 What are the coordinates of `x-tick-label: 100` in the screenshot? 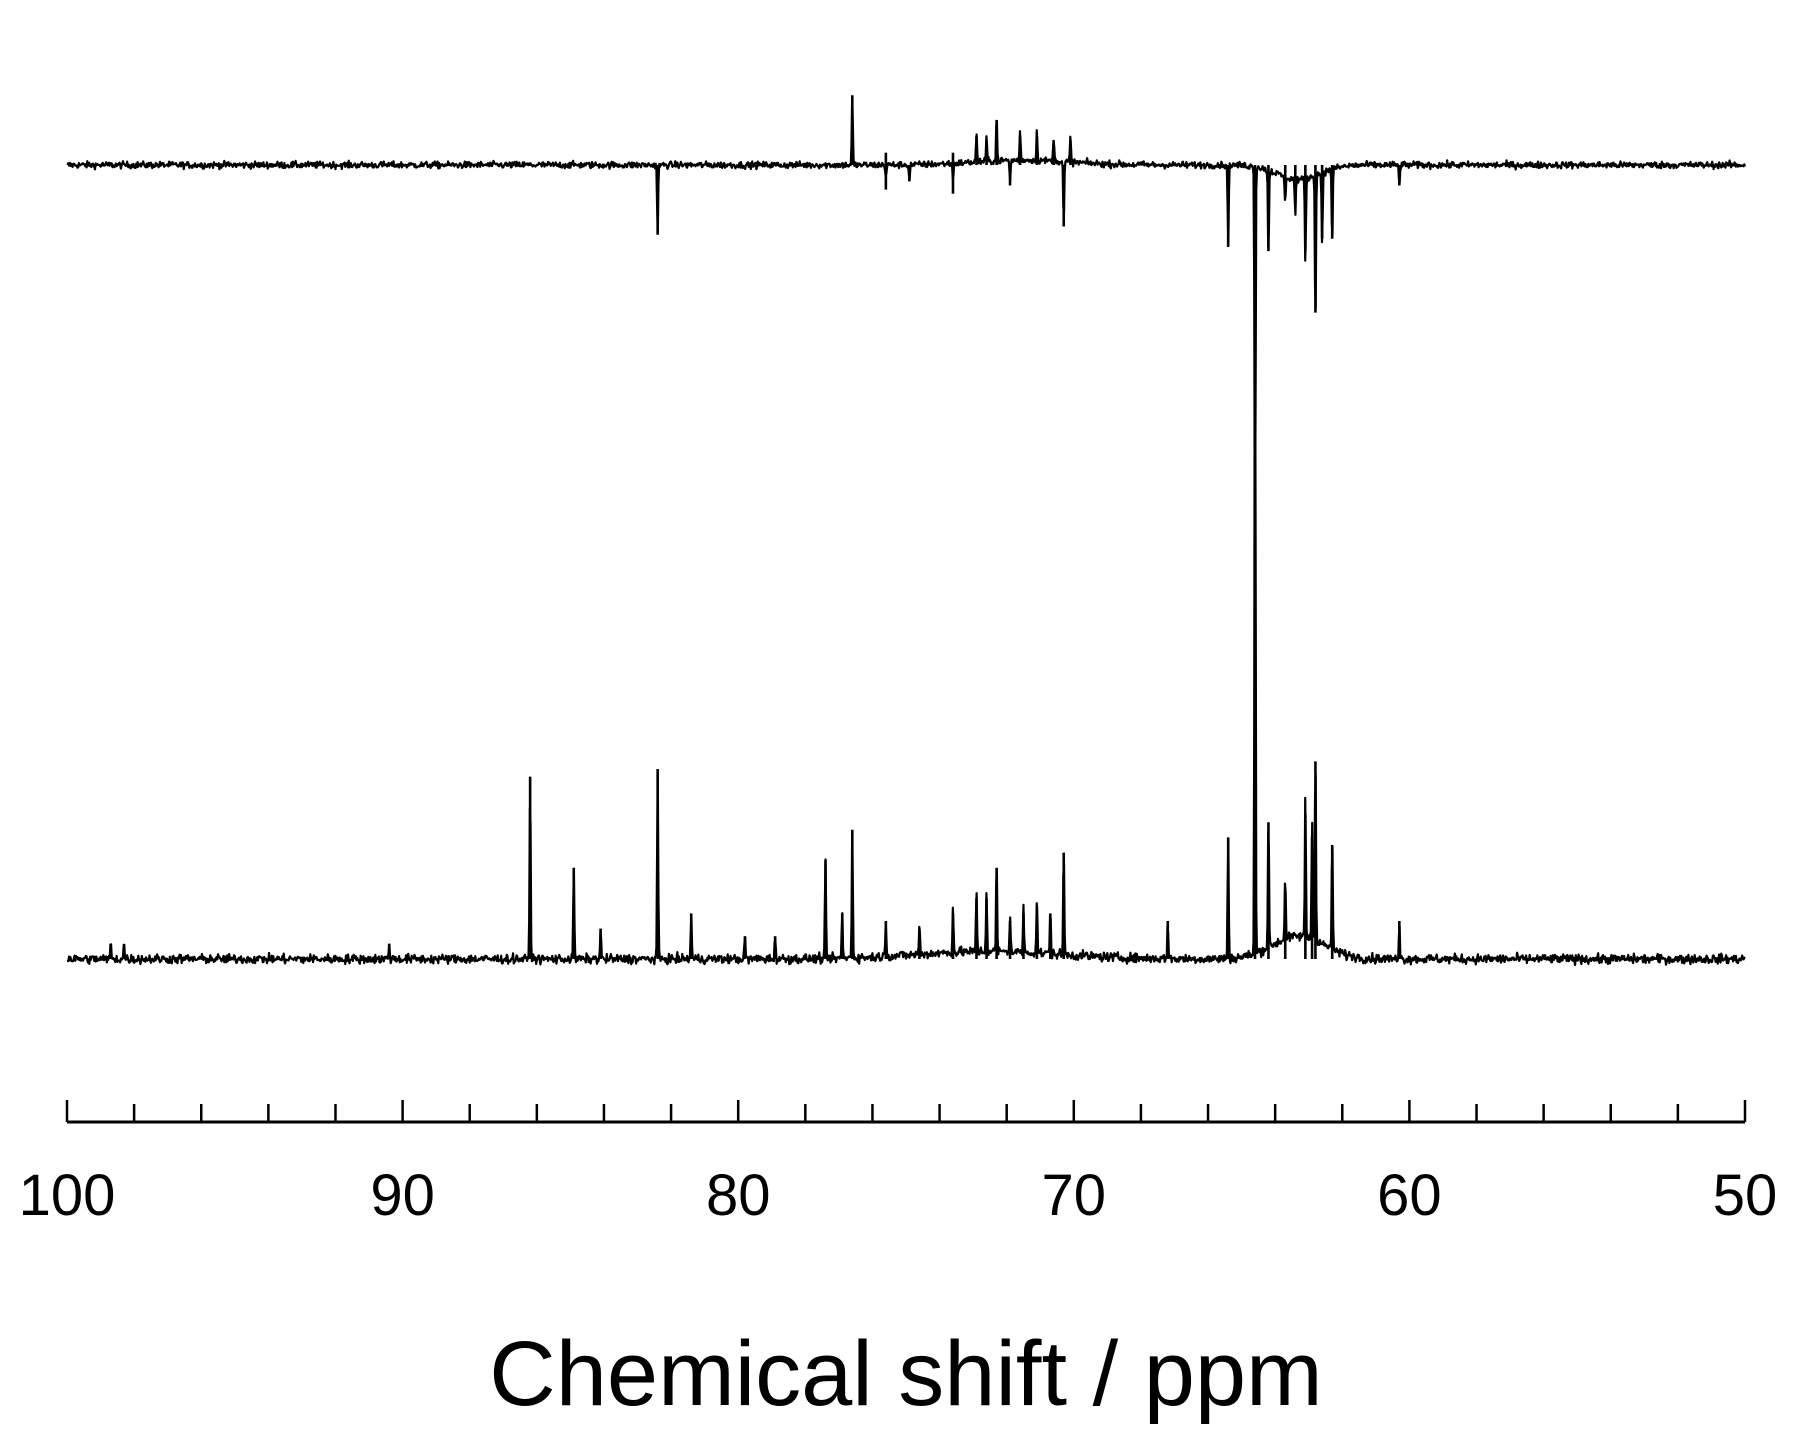 It's located at (67, 1195).